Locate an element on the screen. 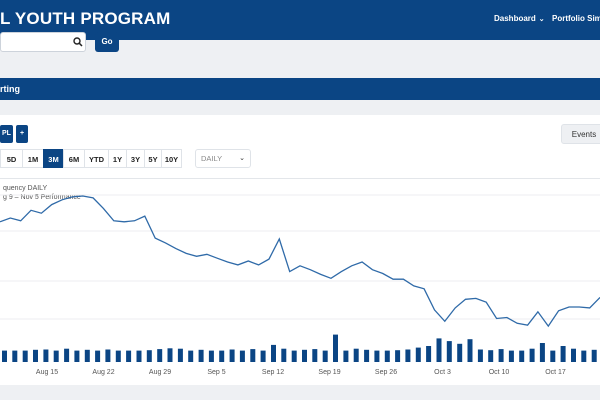  nav-portfolio-sim: Portfolio Sim is located at coordinates (576, 18).